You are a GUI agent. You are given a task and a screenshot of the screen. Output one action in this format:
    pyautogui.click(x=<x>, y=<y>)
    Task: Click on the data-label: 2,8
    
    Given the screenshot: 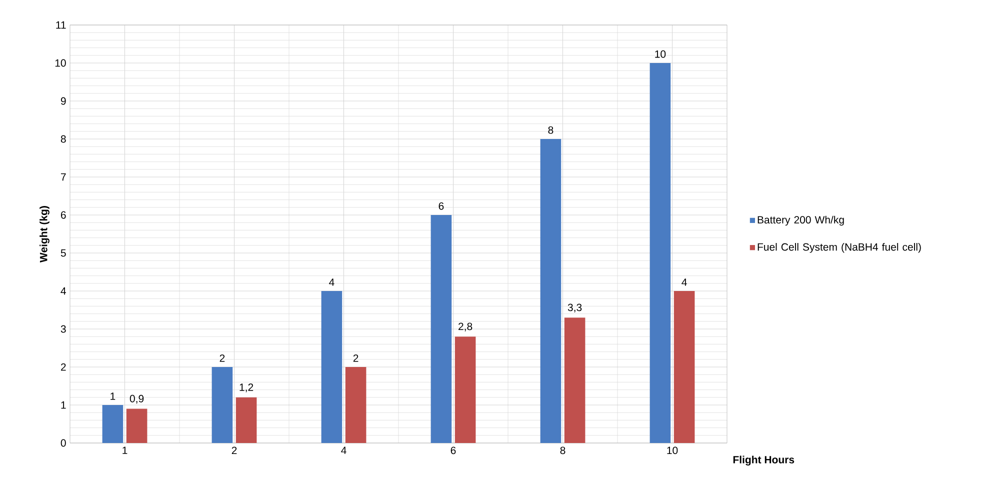 What is the action you would take?
    pyautogui.click(x=465, y=327)
    